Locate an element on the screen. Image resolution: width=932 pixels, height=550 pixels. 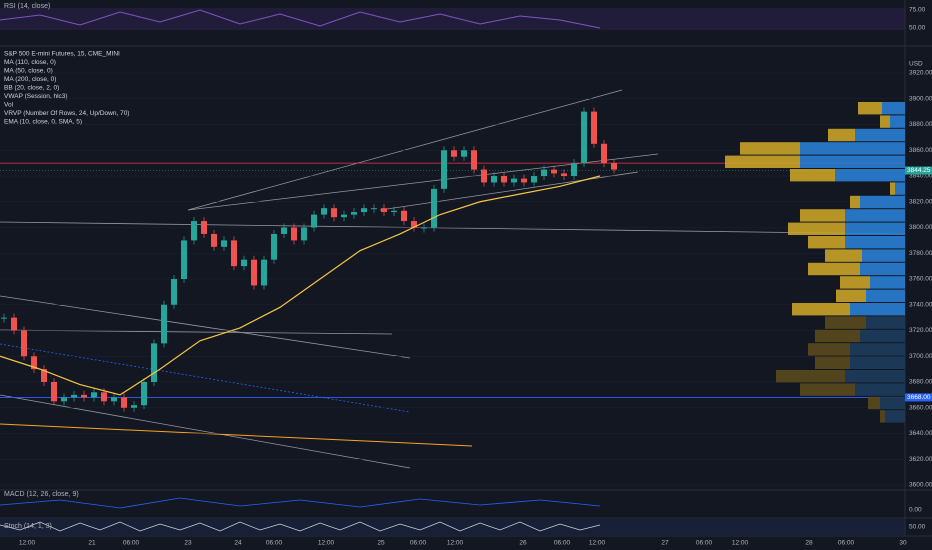
rsi-band is located at coordinates (452, 19).